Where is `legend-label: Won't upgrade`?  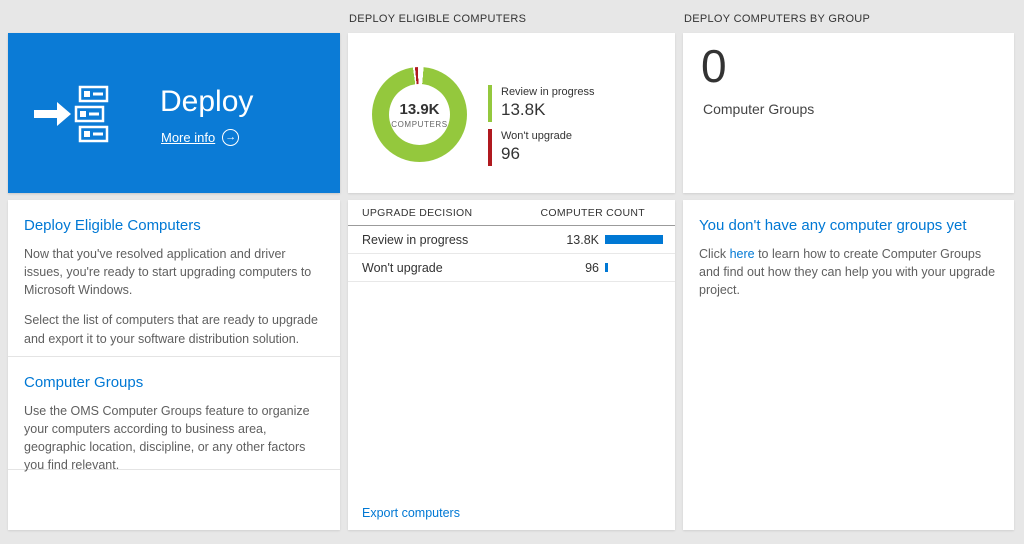 legend-label: Won't upgrade is located at coordinates (537, 136).